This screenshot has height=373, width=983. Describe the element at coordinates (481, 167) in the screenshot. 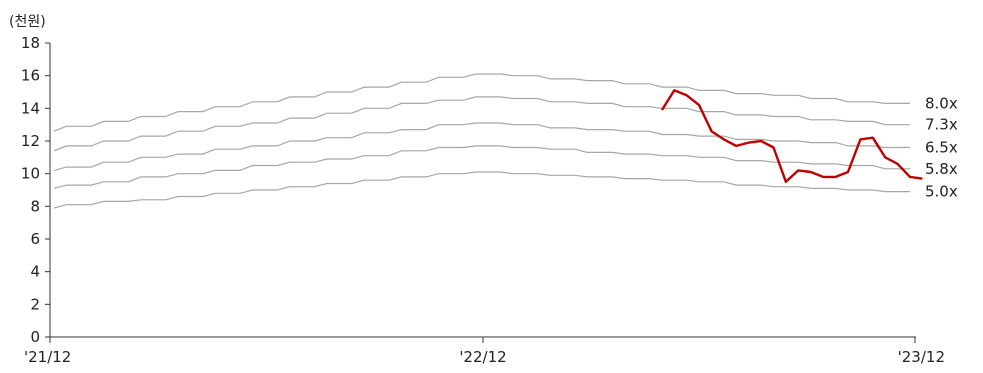

I see `band-line-5.8x` at that location.